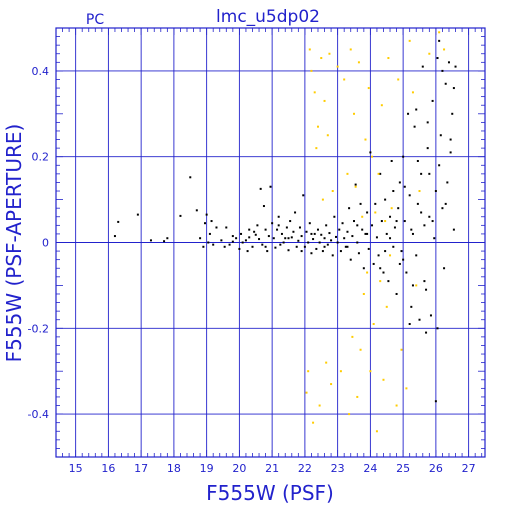 The width and height of the screenshot is (512, 512). What do you see at coordinates (270, 493) in the screenshot?
I see `x-axis-title: F555W (PSF)` at bounding box center [270, 493].